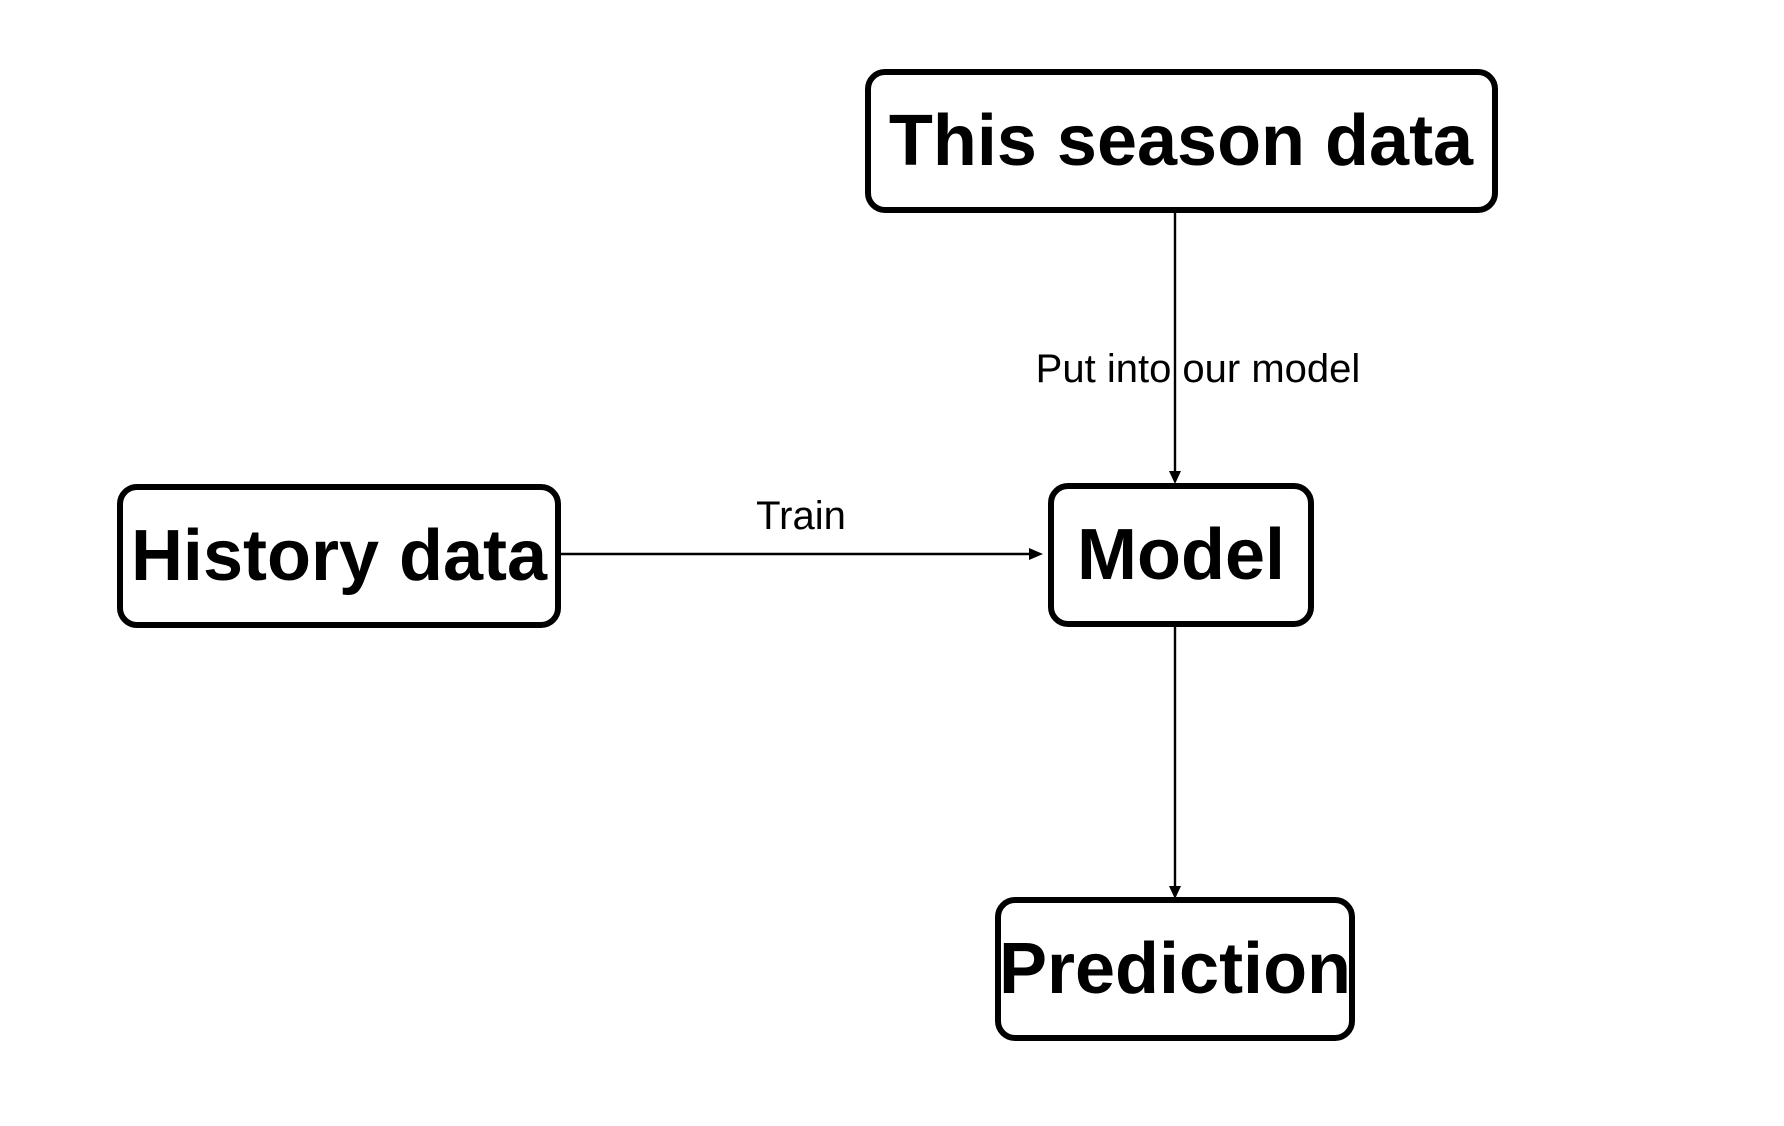 Image resolution: width=1784 pixels, height=1126 pixels. I want to click on node-history-data-label: History data, so click(339, 556).